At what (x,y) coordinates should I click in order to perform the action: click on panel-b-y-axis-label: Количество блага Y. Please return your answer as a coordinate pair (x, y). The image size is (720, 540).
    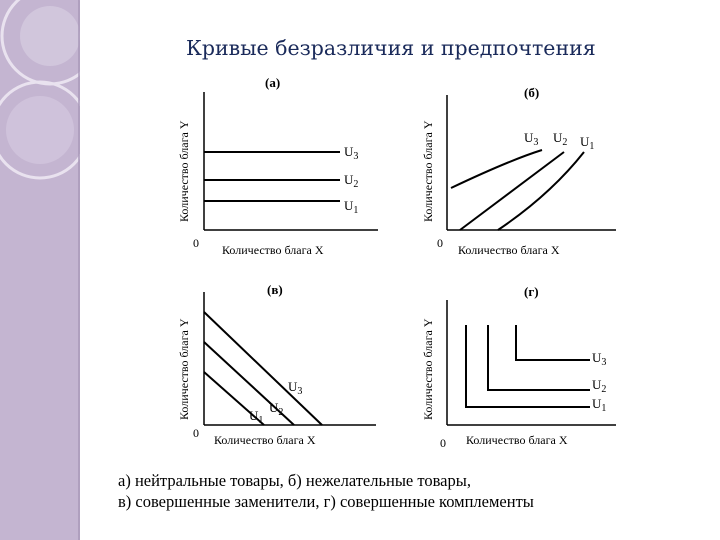
    Looking at the image, I should click on (428, 171).